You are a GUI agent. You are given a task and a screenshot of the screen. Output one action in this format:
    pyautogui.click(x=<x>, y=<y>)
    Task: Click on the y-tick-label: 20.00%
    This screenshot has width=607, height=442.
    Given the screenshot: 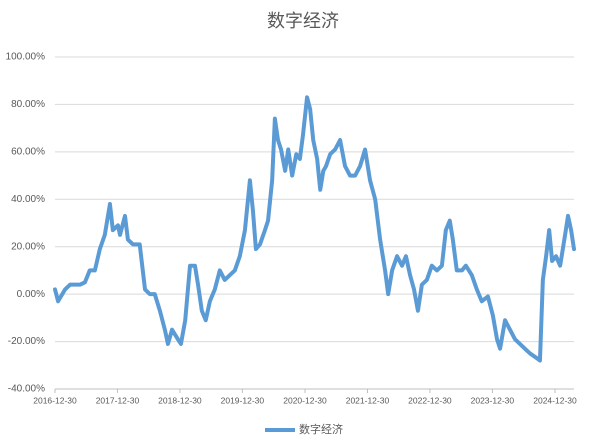 What is the action you would take?
    pyautogui.click(x=28, y=246)
    